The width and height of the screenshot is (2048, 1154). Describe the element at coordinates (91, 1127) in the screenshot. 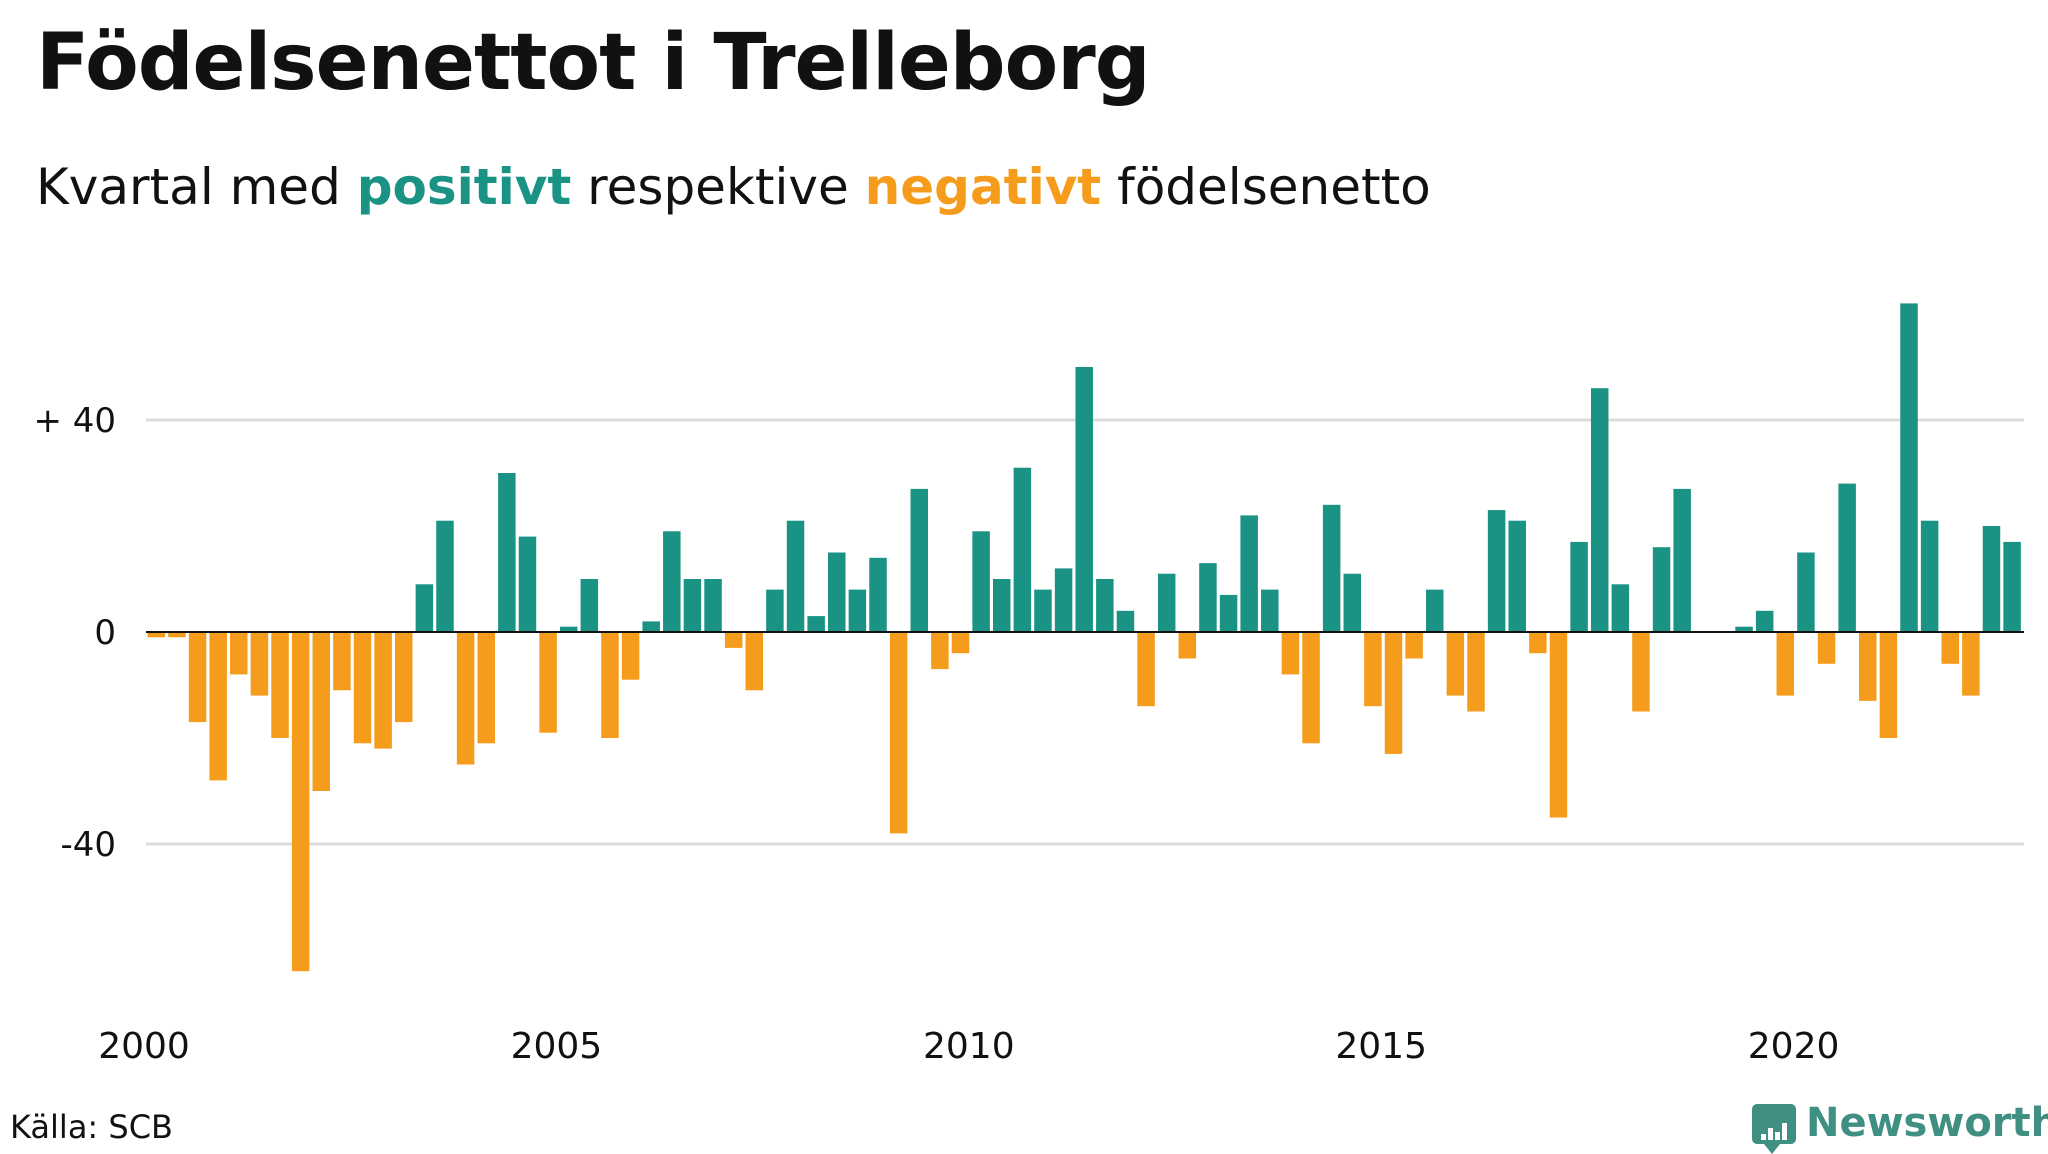

I see `source-label: Källa: SCB` at that location.